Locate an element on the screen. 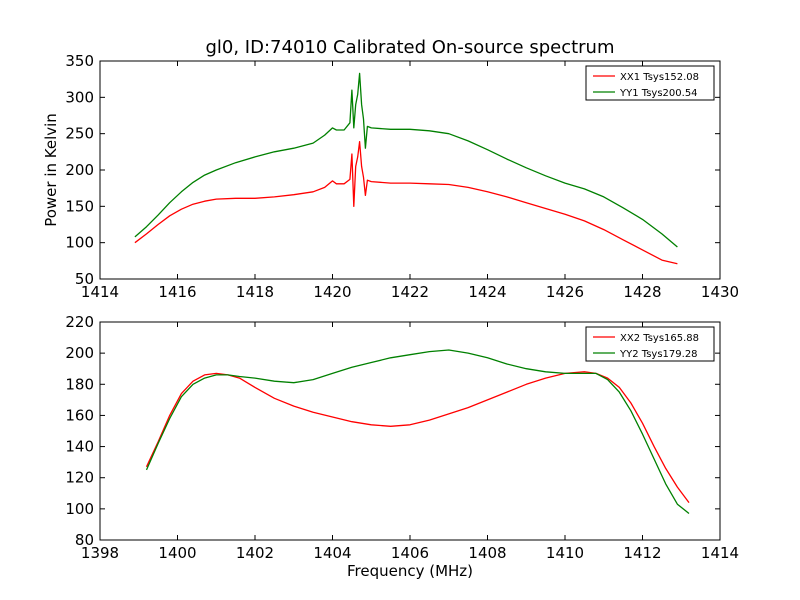  x-tick-label: 1430 is located at coordinates (720, 292).